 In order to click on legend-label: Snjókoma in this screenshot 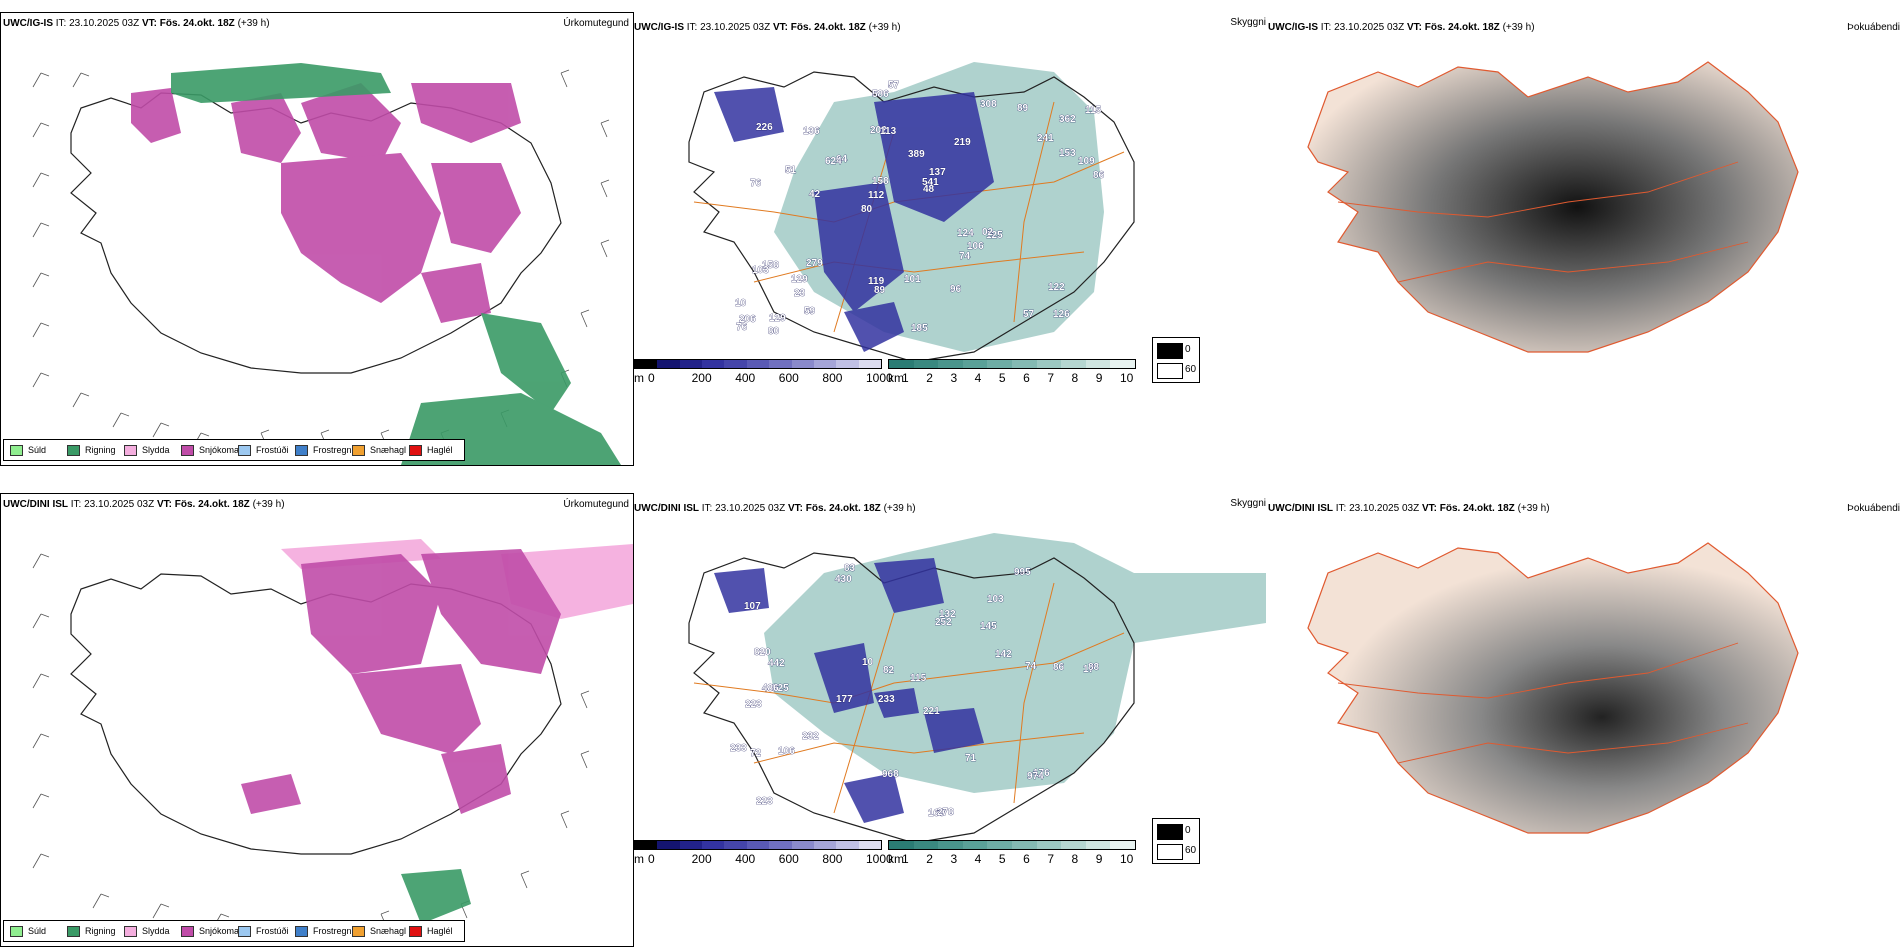, I will do `click(219, 931)`.